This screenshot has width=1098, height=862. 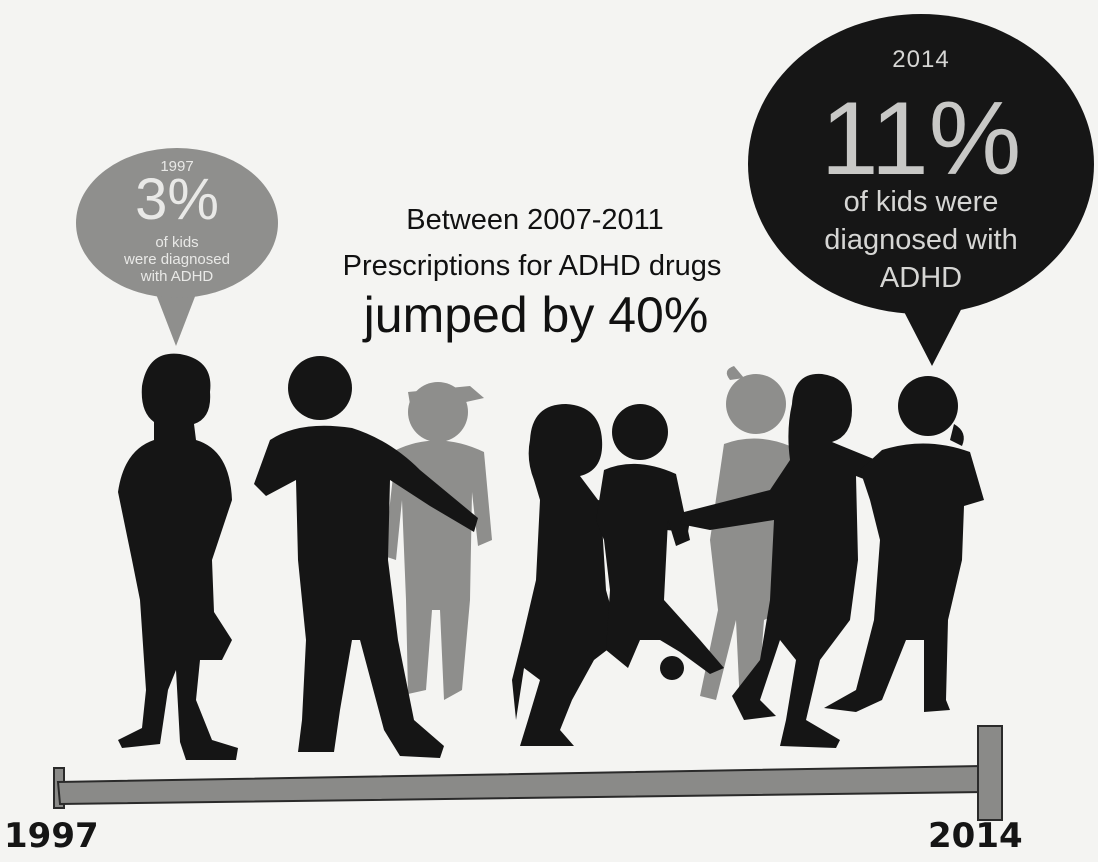 What do you see at coordinates (536, 315) in the screenshot?
I see `headline-stat: jumped by 40%` at bounding box center [536, 315].